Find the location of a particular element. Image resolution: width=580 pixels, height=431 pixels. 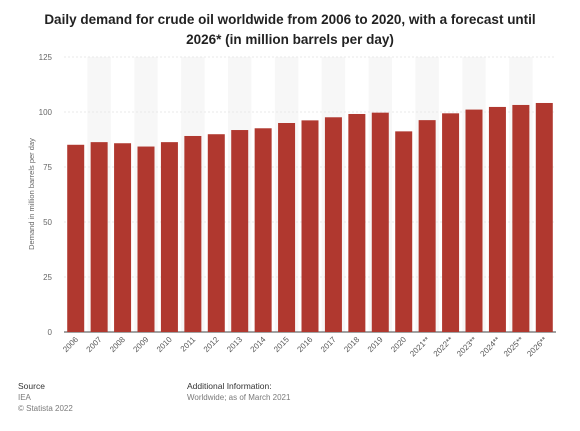

y-tick-label: 100 is located at coordinates (46, 112).